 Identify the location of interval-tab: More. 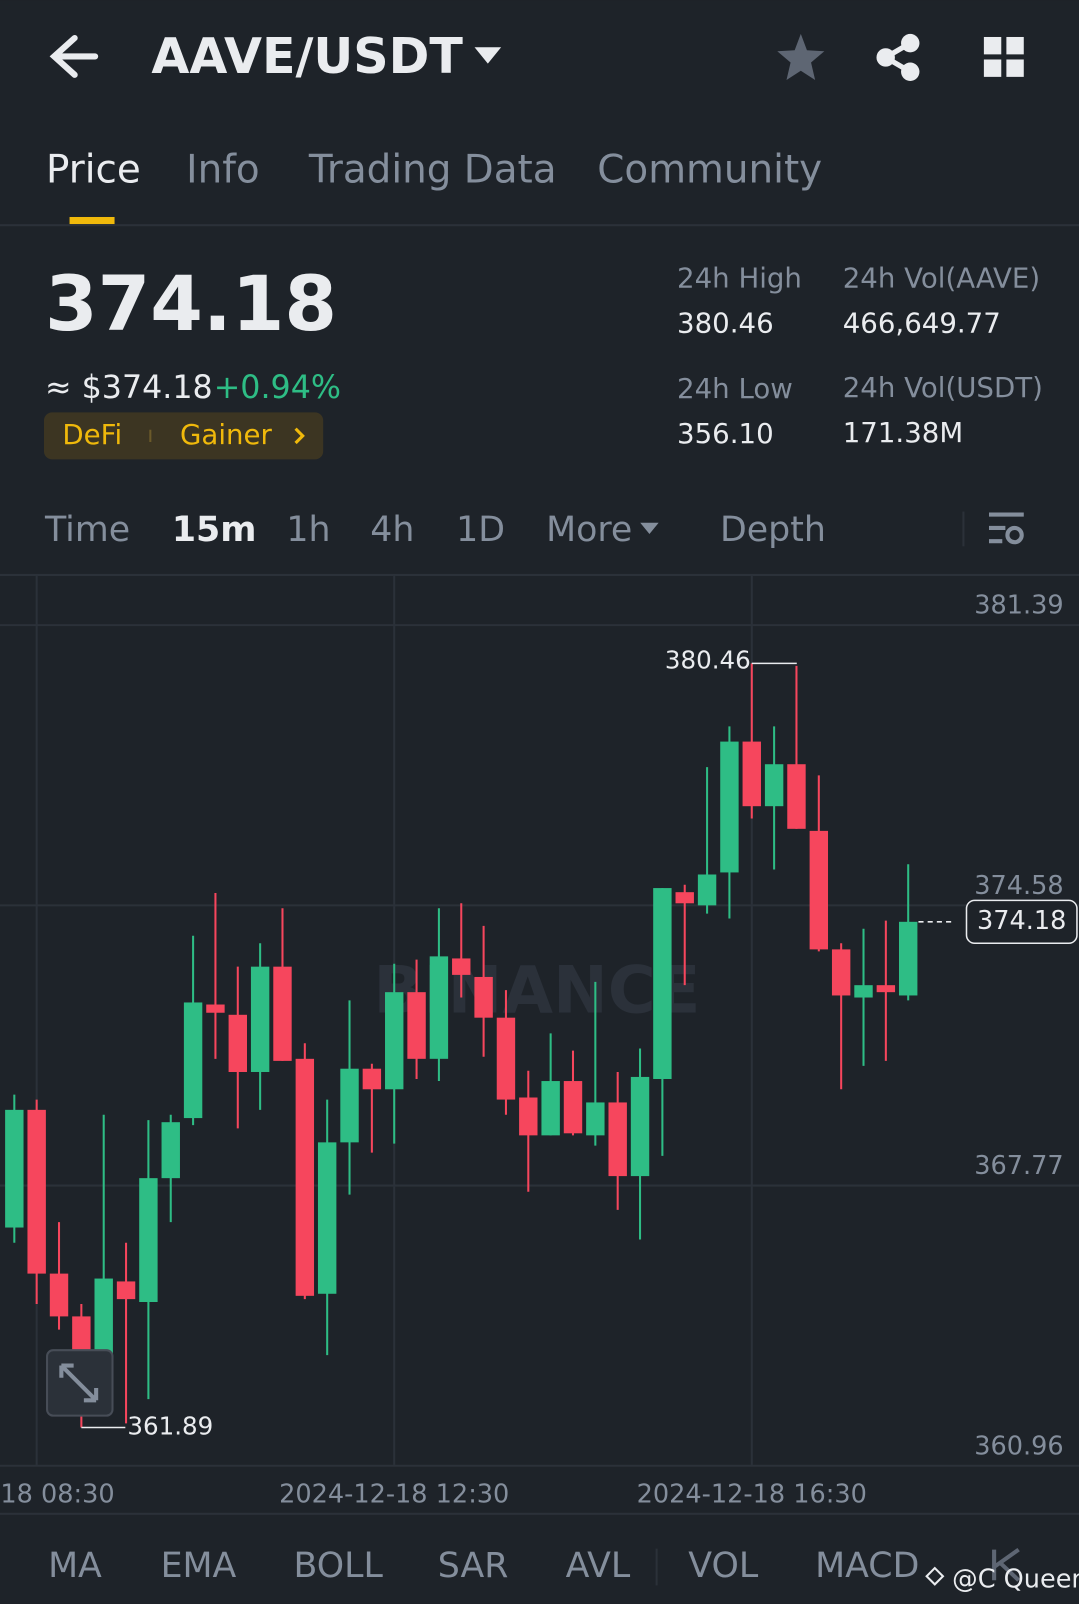
(589, 530).